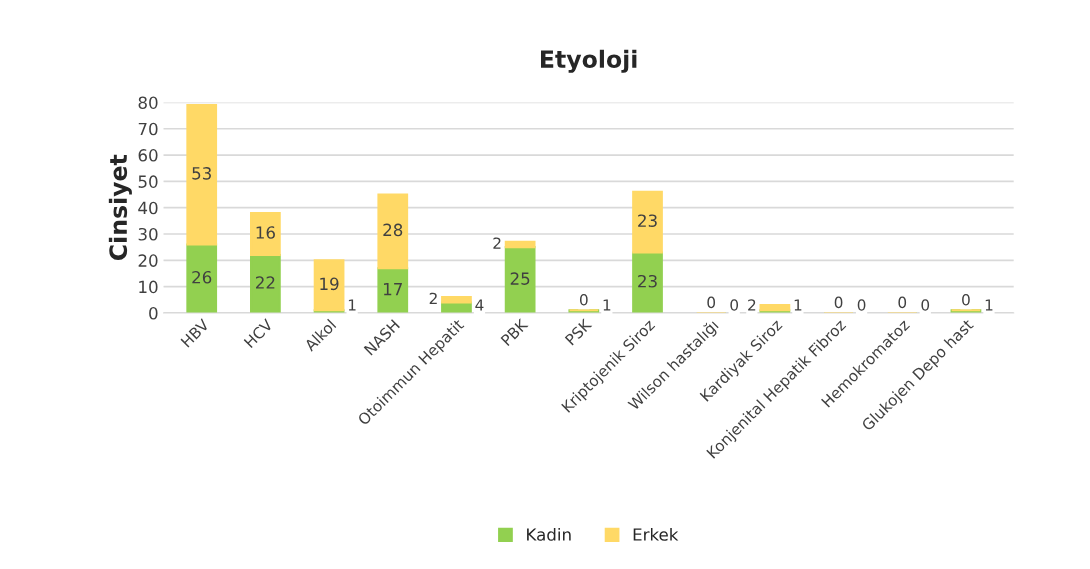 The image size is (1090, 569). What do you see at coordinates (153, 313) in the screenshot?
I see `y-tick-label: 0` at bounding box center [153, 313].